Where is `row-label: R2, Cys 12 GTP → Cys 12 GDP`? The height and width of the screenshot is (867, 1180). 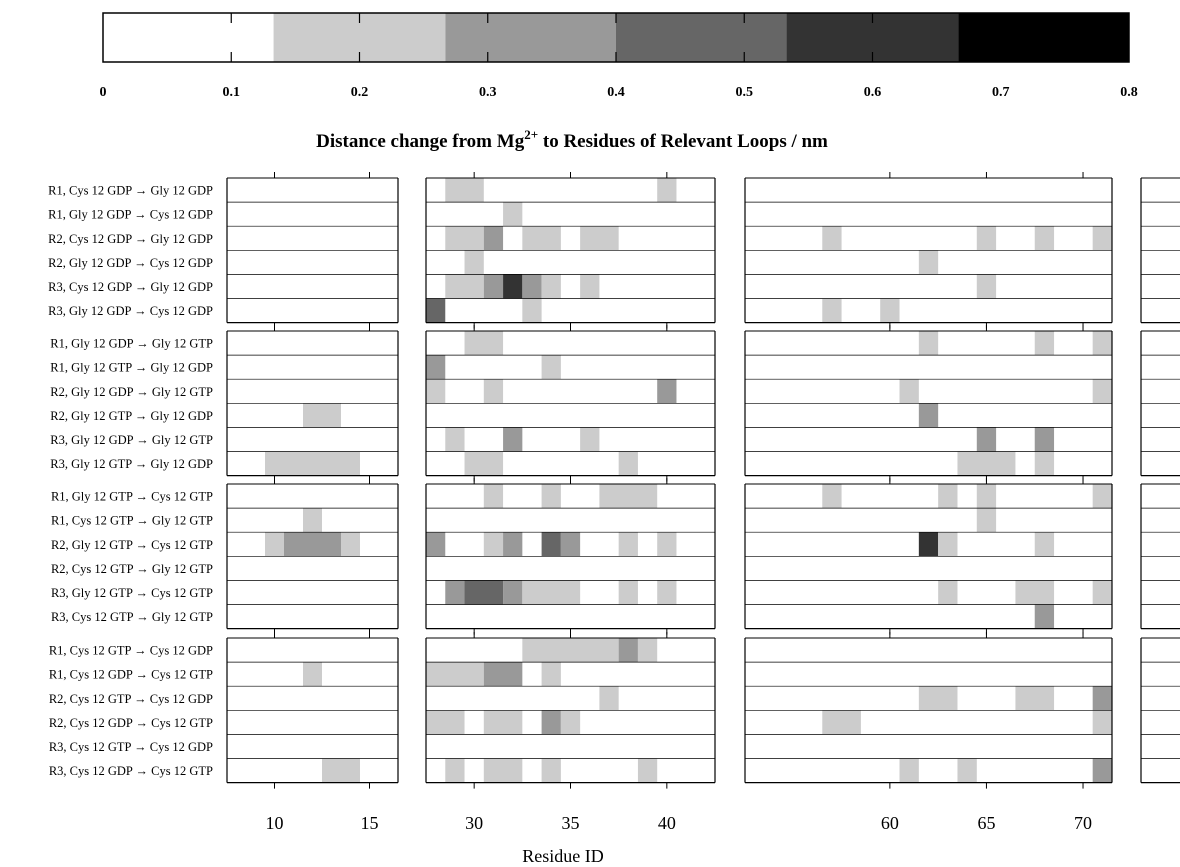 row-label: R2, Cys 12 GTP → Cys 12 GDP is located at coordinates (131, 699).